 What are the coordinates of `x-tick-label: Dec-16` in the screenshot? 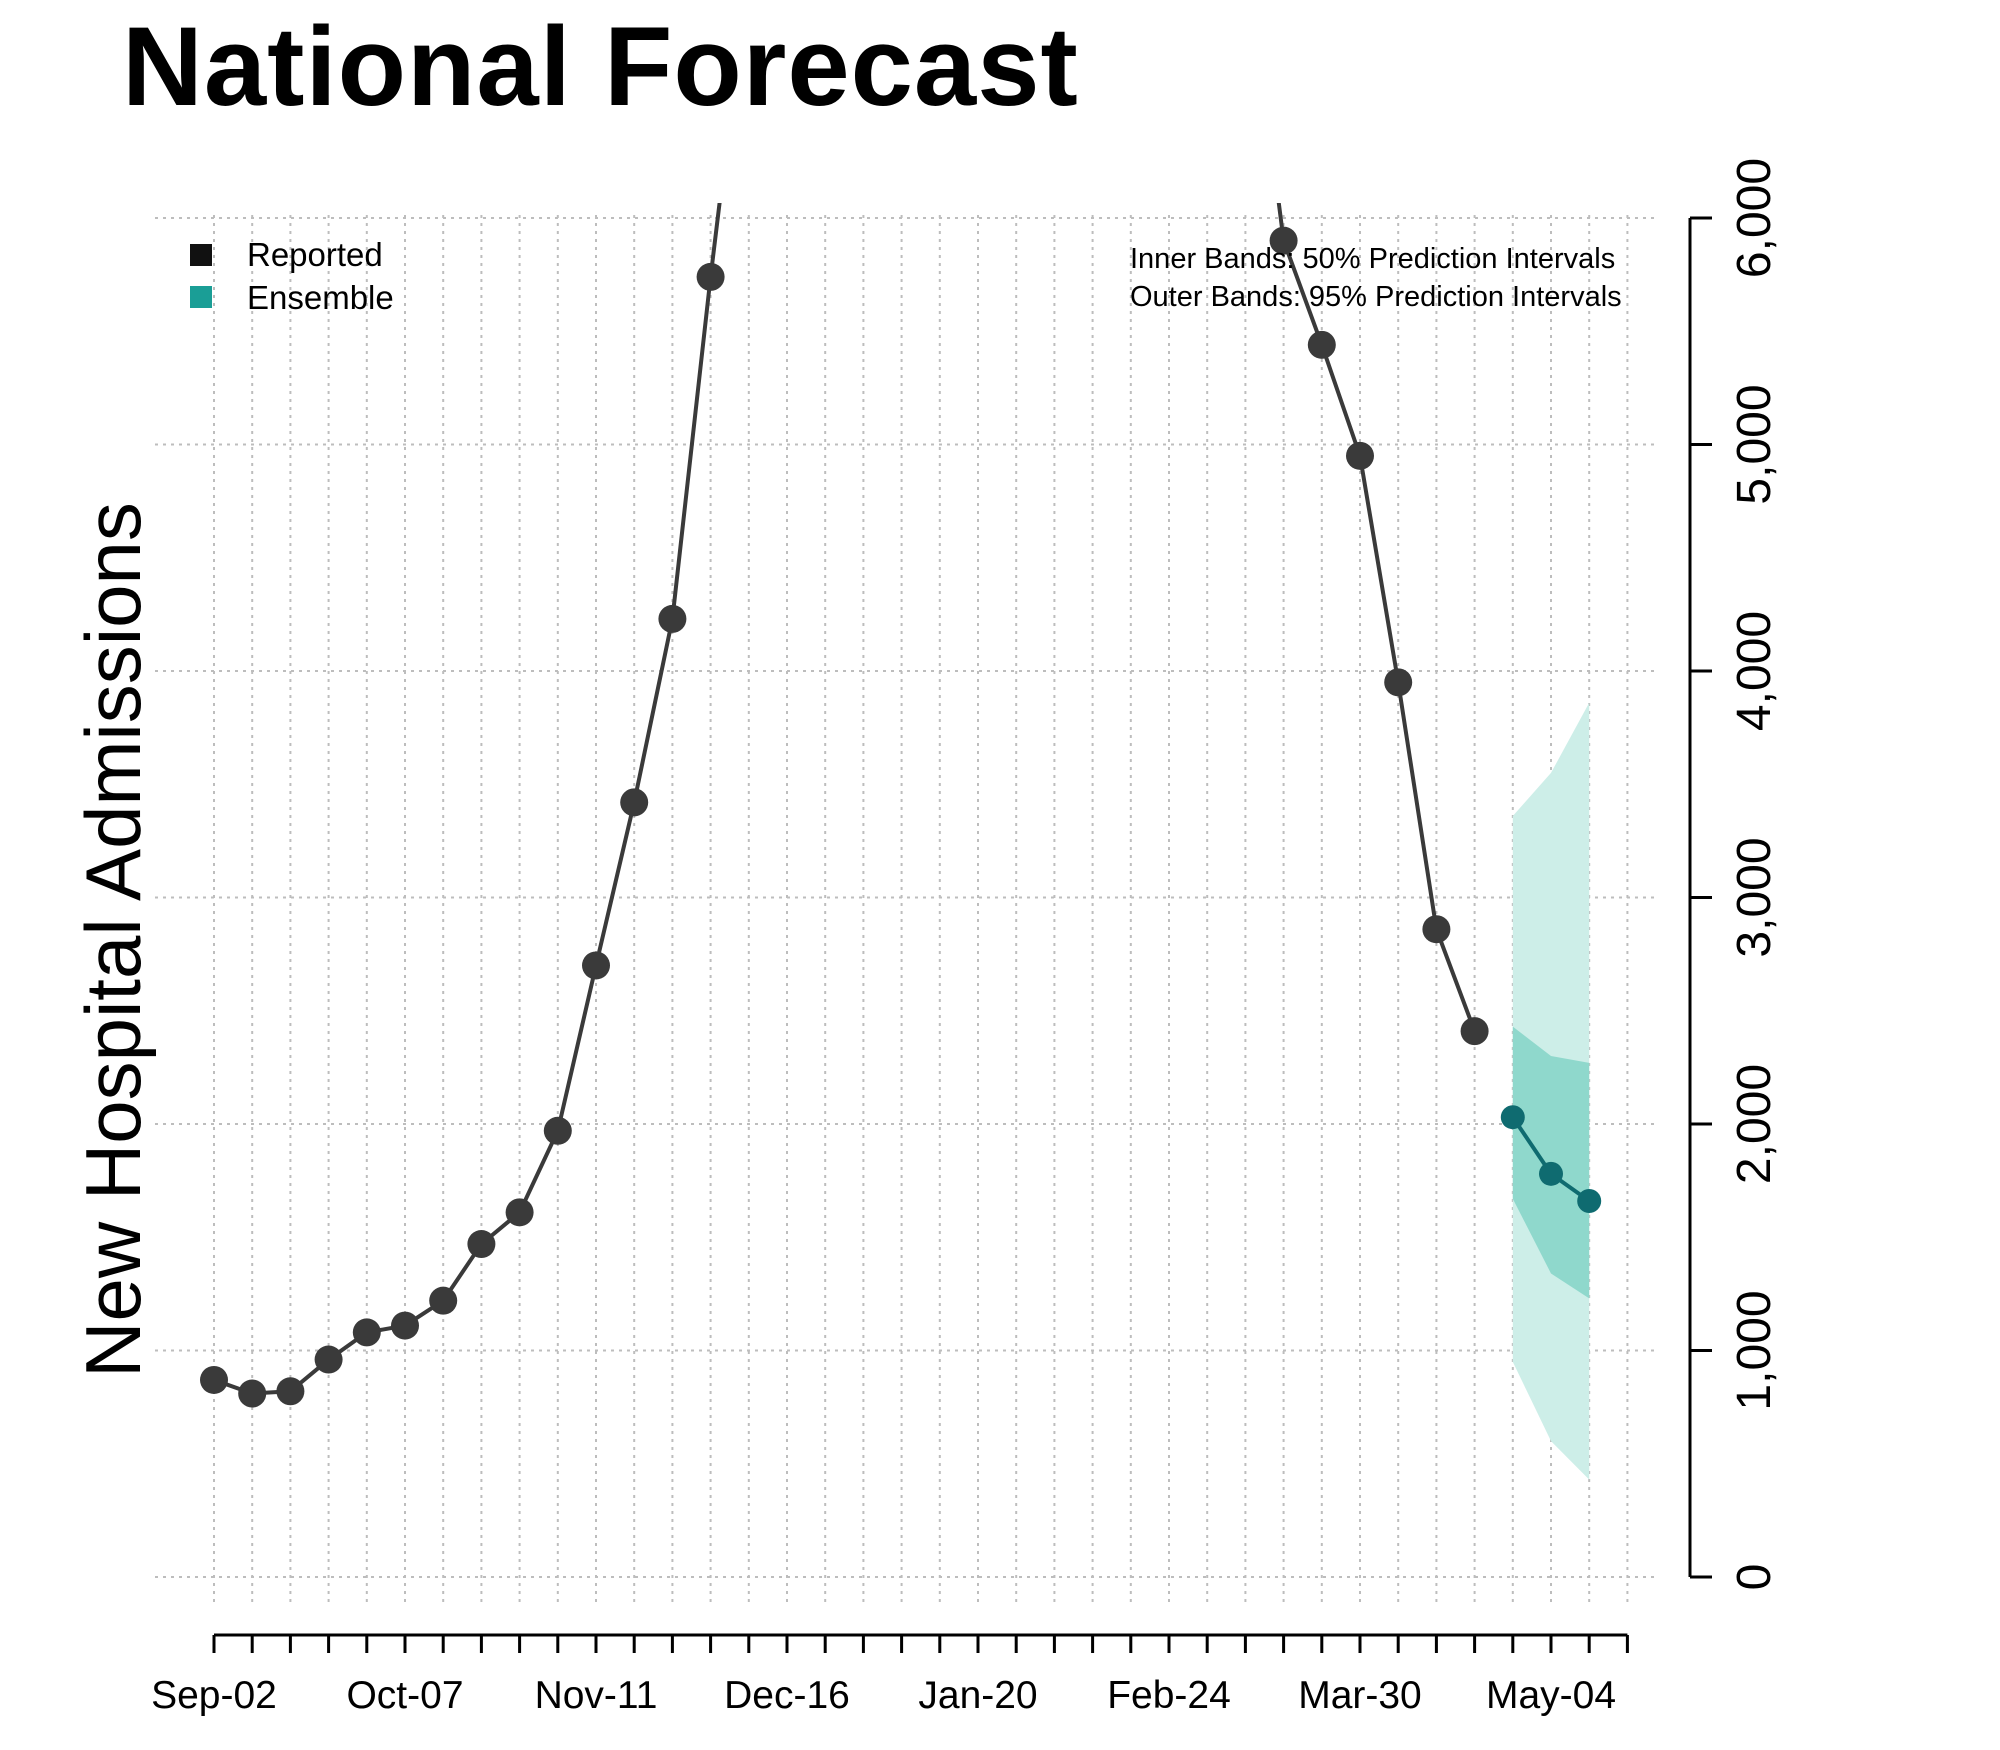 It's located at (787, 1695).